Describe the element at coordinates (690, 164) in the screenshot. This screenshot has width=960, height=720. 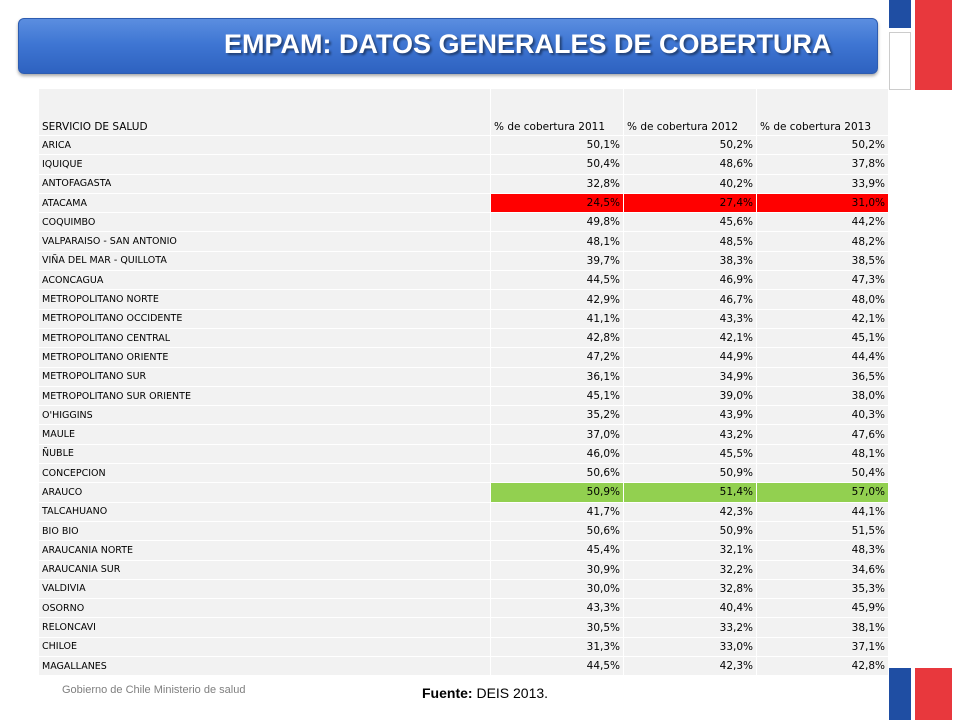
I see `value-2012: 48,6%` at that location.